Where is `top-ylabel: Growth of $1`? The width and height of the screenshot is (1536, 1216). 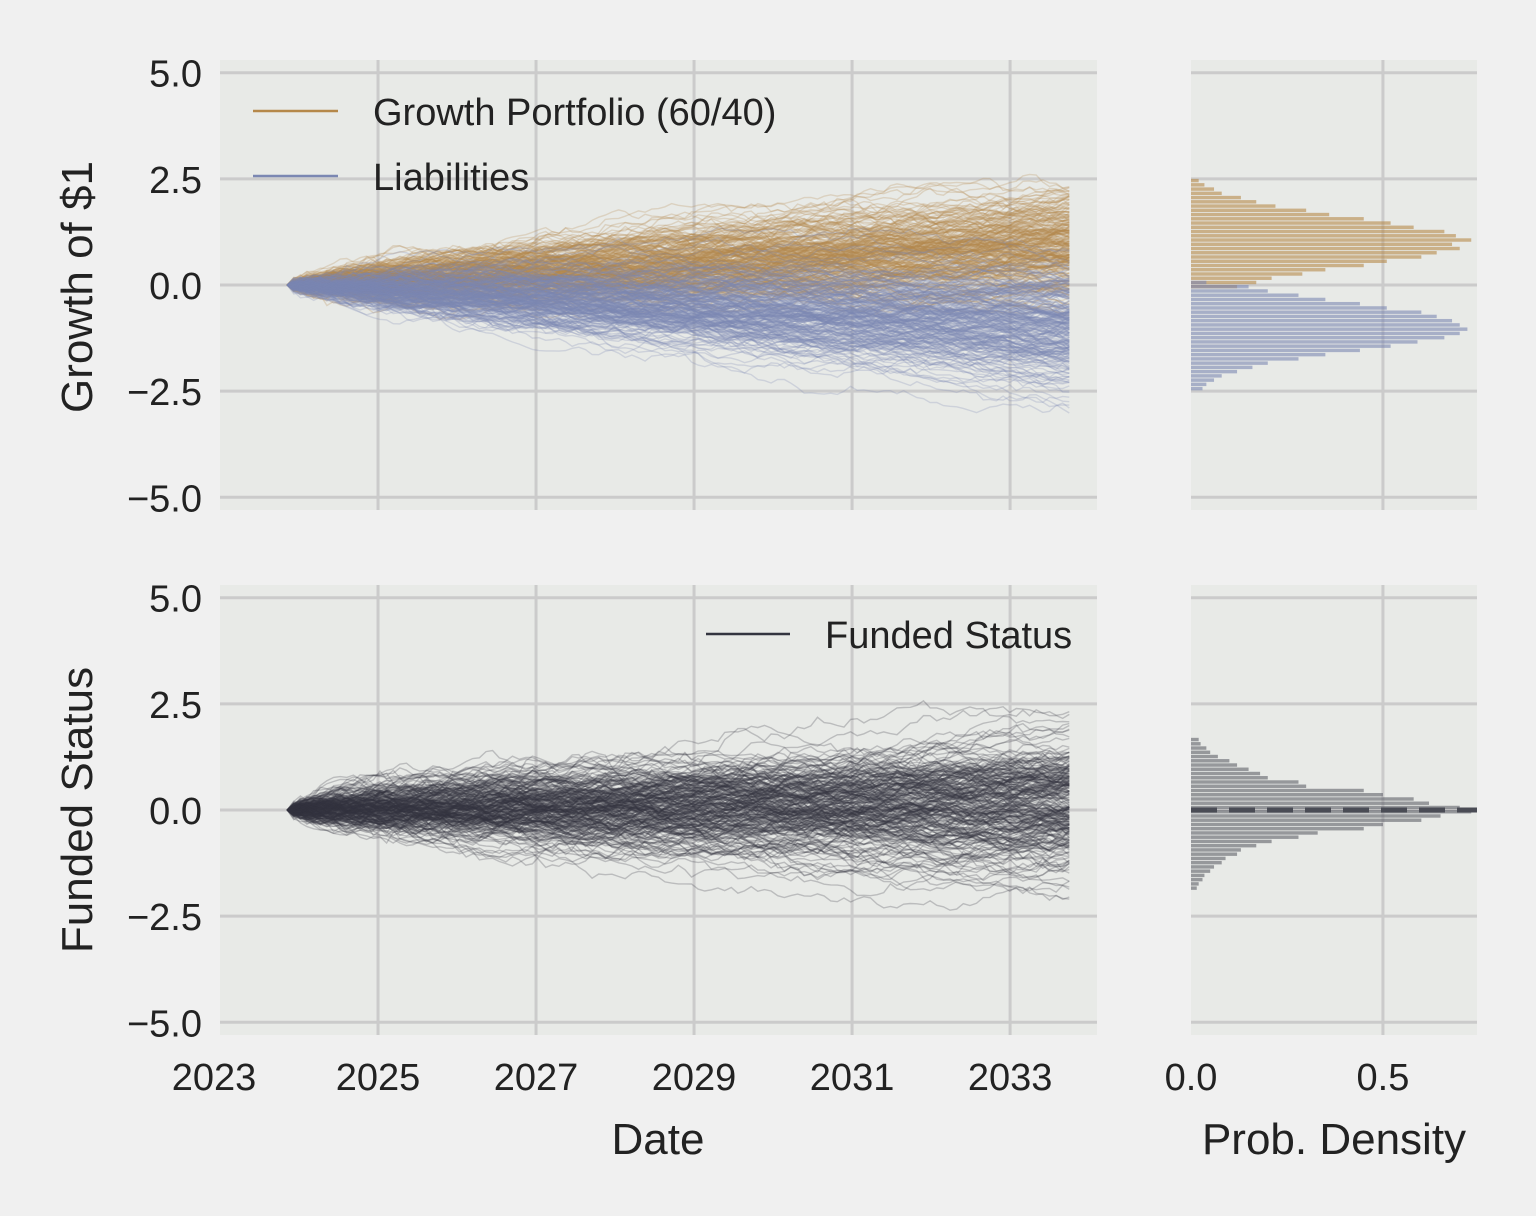 top-ylabel: Growth of $1 is located at coordinates (77, 287).